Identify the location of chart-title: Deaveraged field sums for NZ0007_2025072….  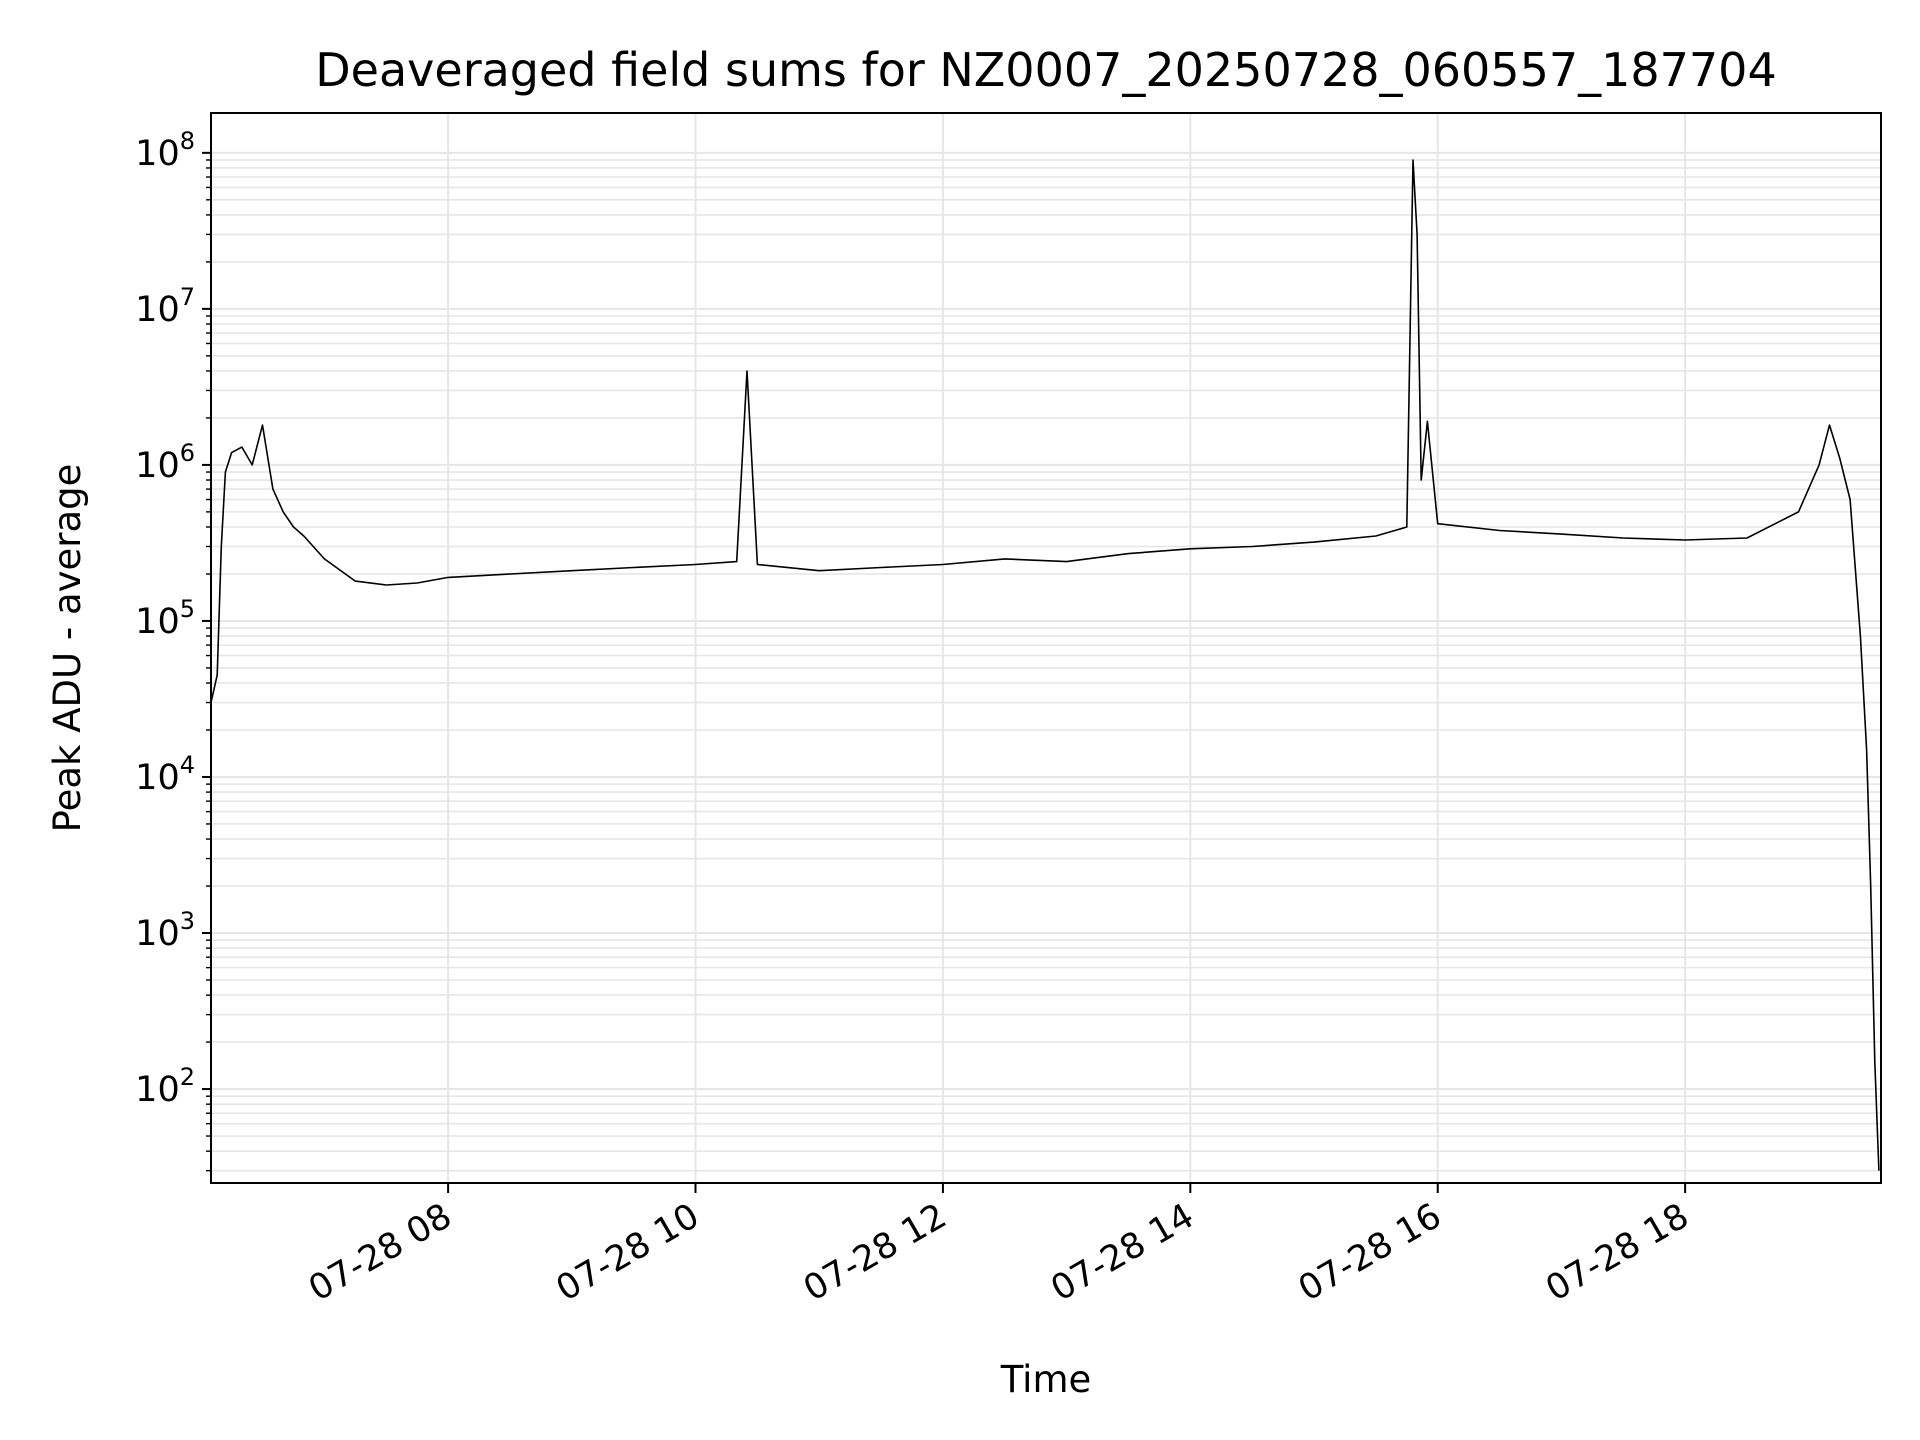
(1045, 70).